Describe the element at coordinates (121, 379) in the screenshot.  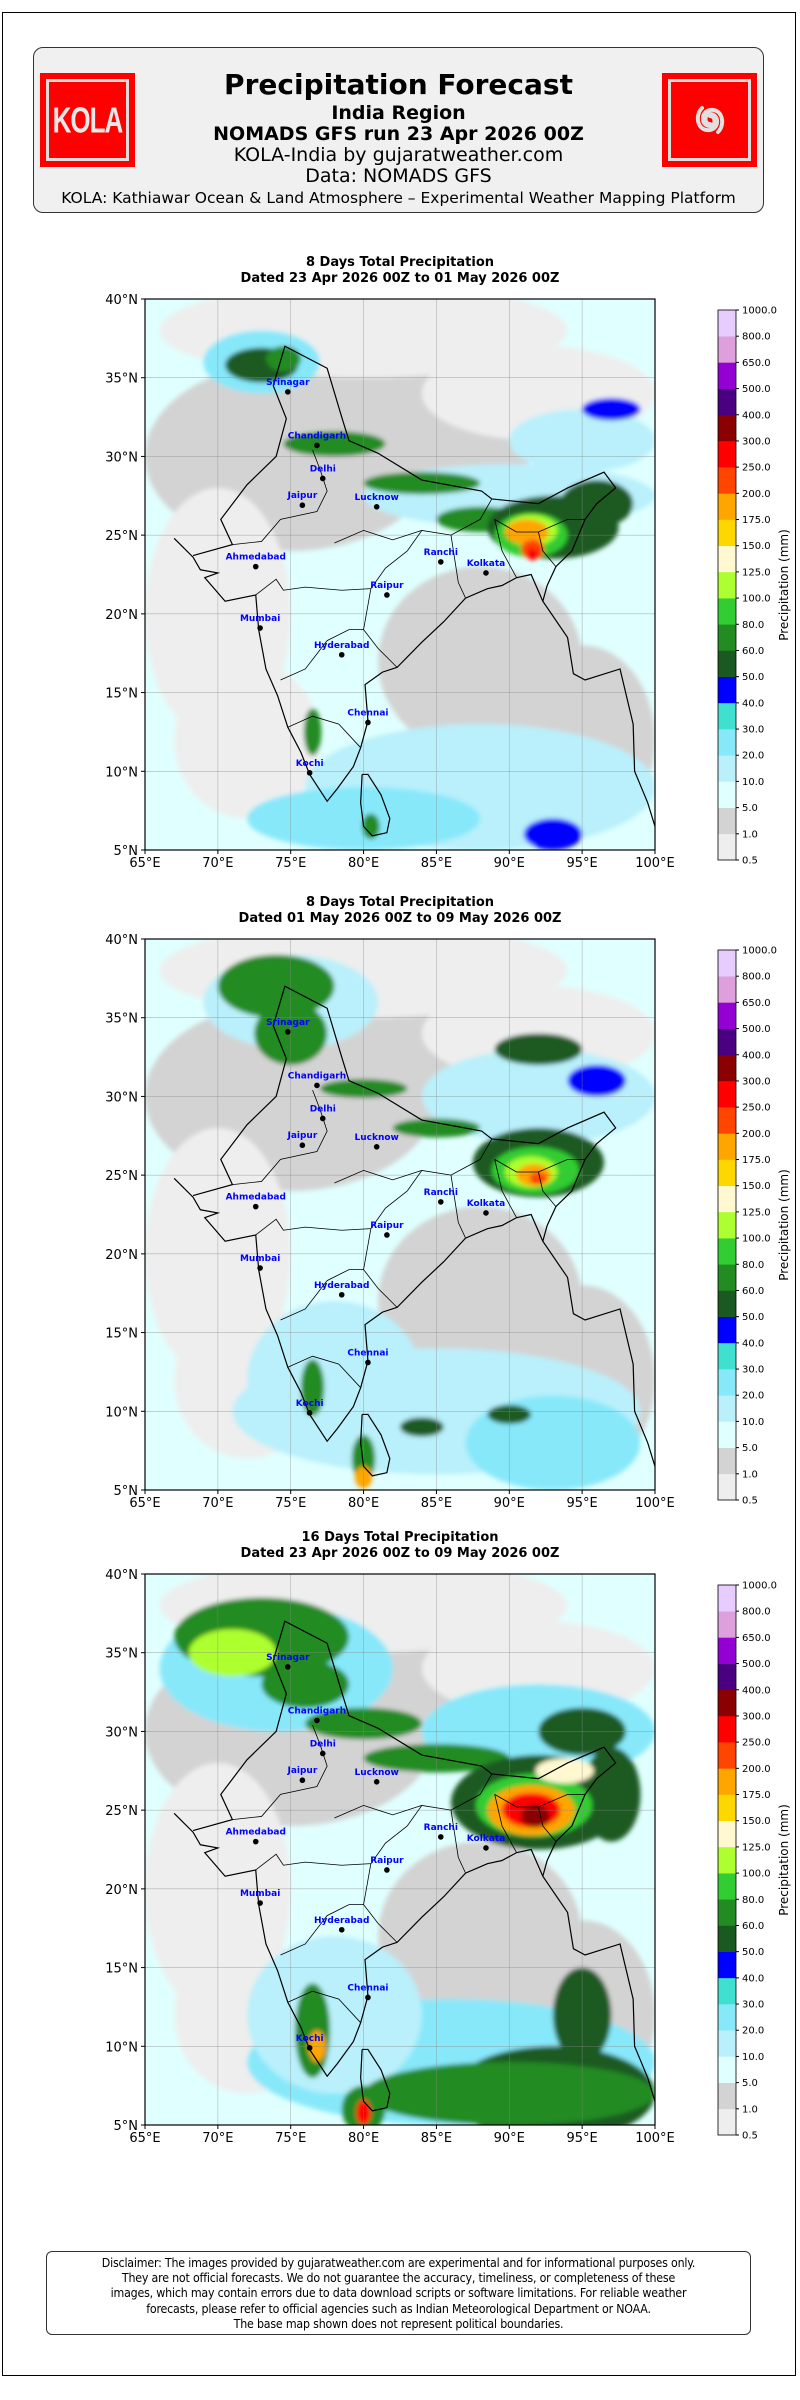
I see `y-tick-label: 35°N` at that location.